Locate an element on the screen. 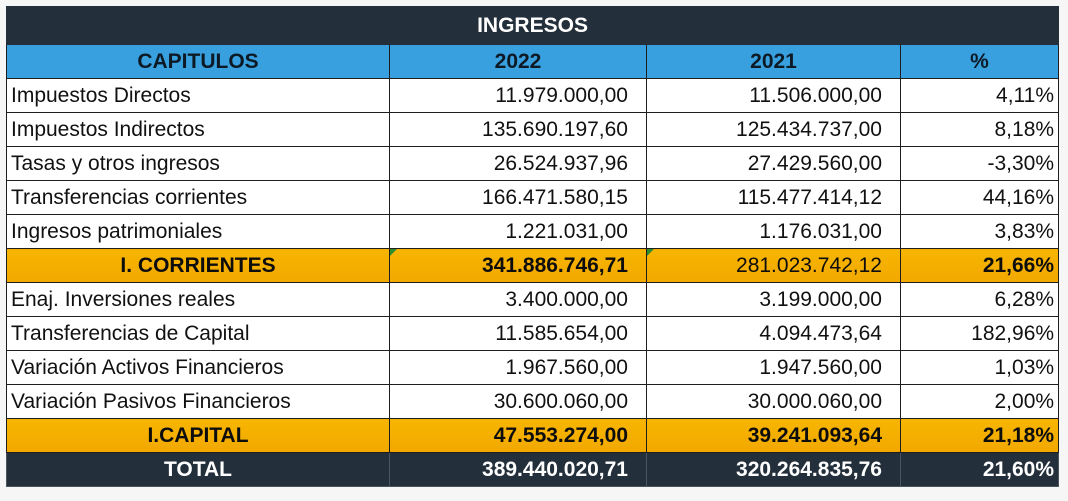 This screenshot has width=1068, height=501. percent-change: 6,28% is located at coordinates (979, 299).